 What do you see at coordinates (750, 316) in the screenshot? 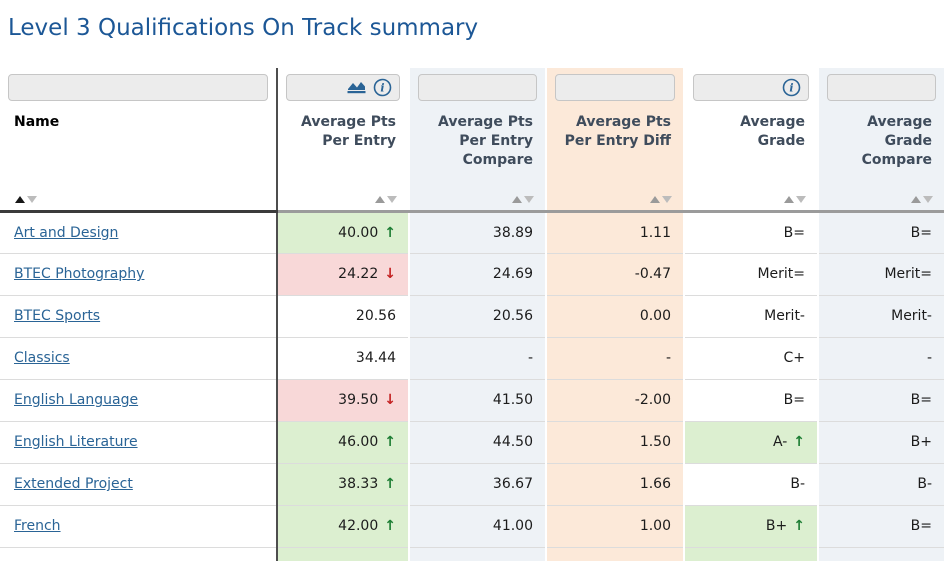
I see `avg-grade-cell: Merit-` at bounding box center [750, 316].